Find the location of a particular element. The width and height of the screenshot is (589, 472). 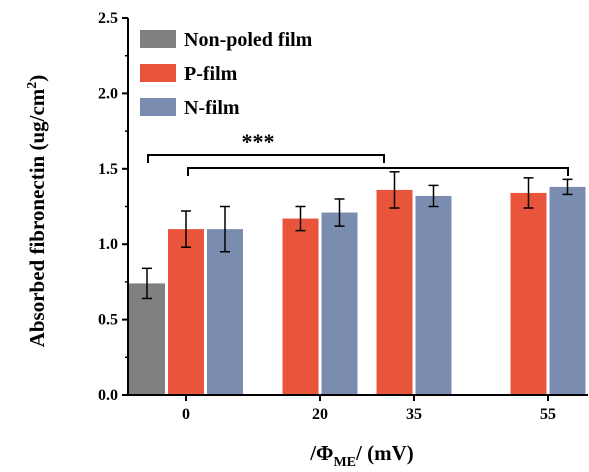

legend-swatch-non-poled-film is located at coordinates (158, 39).